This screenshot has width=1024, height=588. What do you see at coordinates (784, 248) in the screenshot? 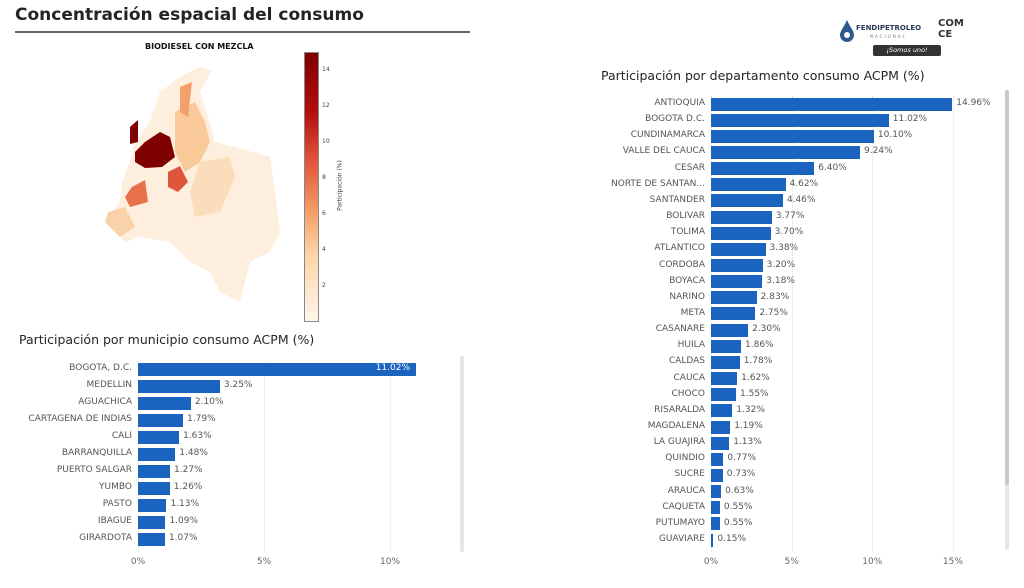
I see `bar-value-label: 3.38%` at bounding box center [784, 248].